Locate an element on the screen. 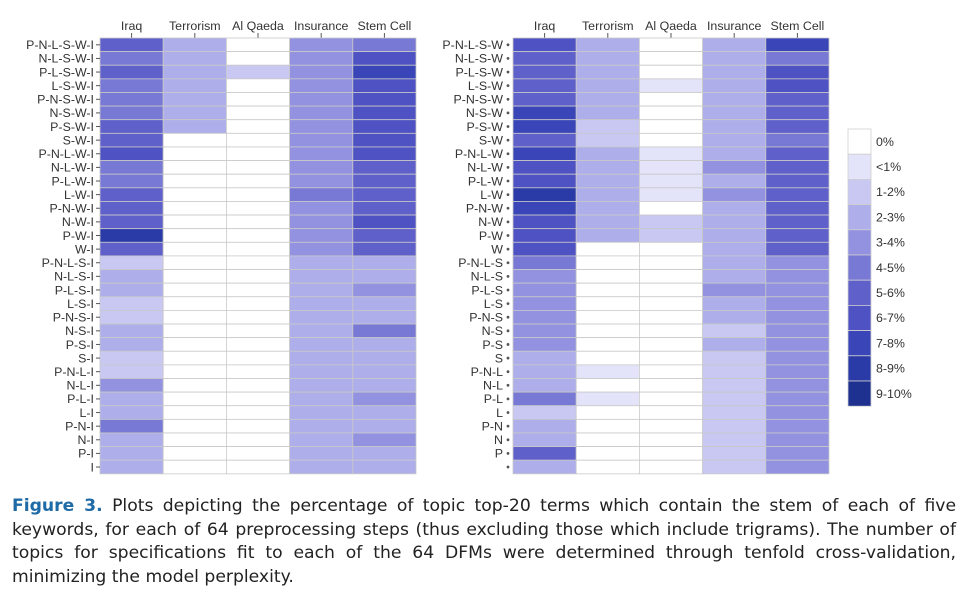  legend-label: 5-6% is located at coordinates (890, 293).